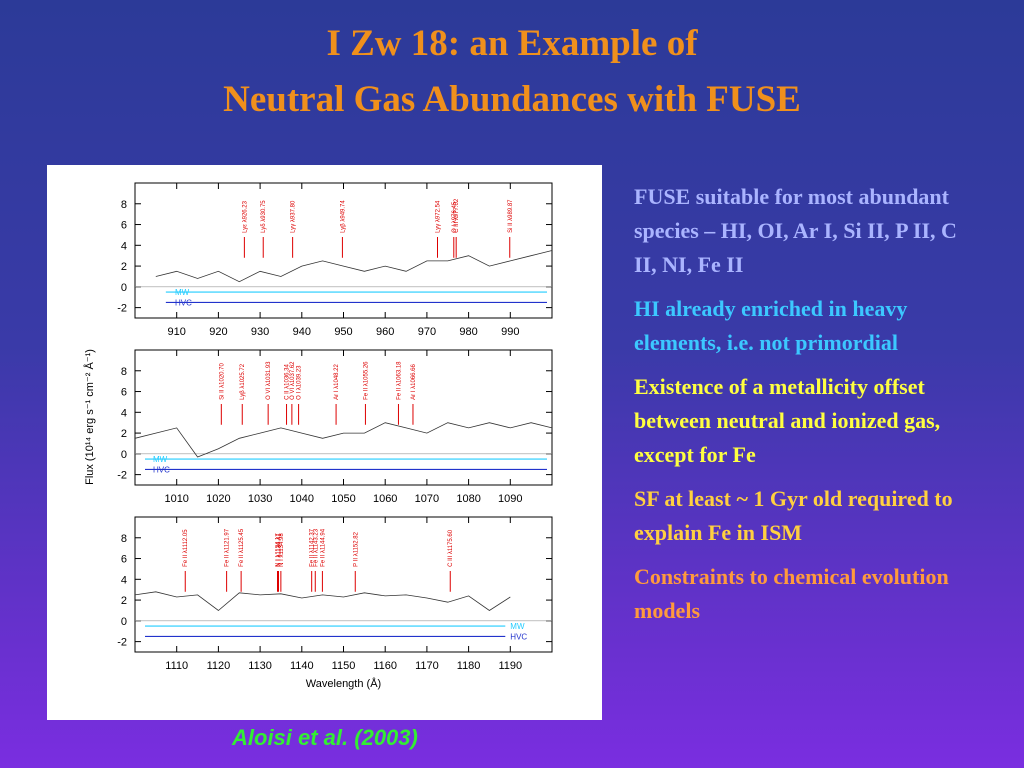 This screenshot has height=768, width=1024. I want to click on x-tick-label: 1130, so click(260, 666).